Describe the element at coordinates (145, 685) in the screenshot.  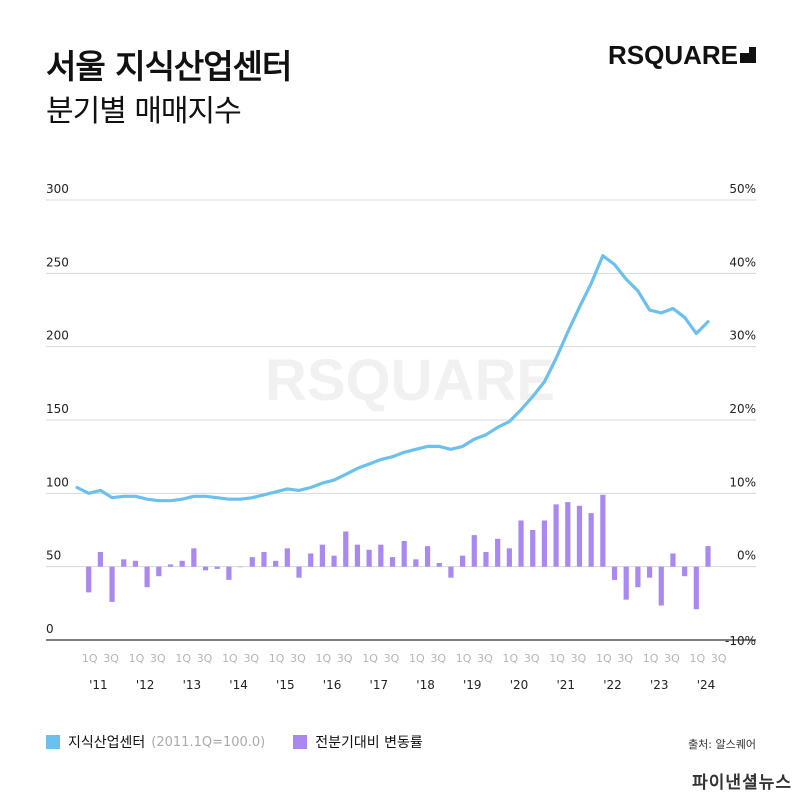
I see `year-label: '12` at that location.